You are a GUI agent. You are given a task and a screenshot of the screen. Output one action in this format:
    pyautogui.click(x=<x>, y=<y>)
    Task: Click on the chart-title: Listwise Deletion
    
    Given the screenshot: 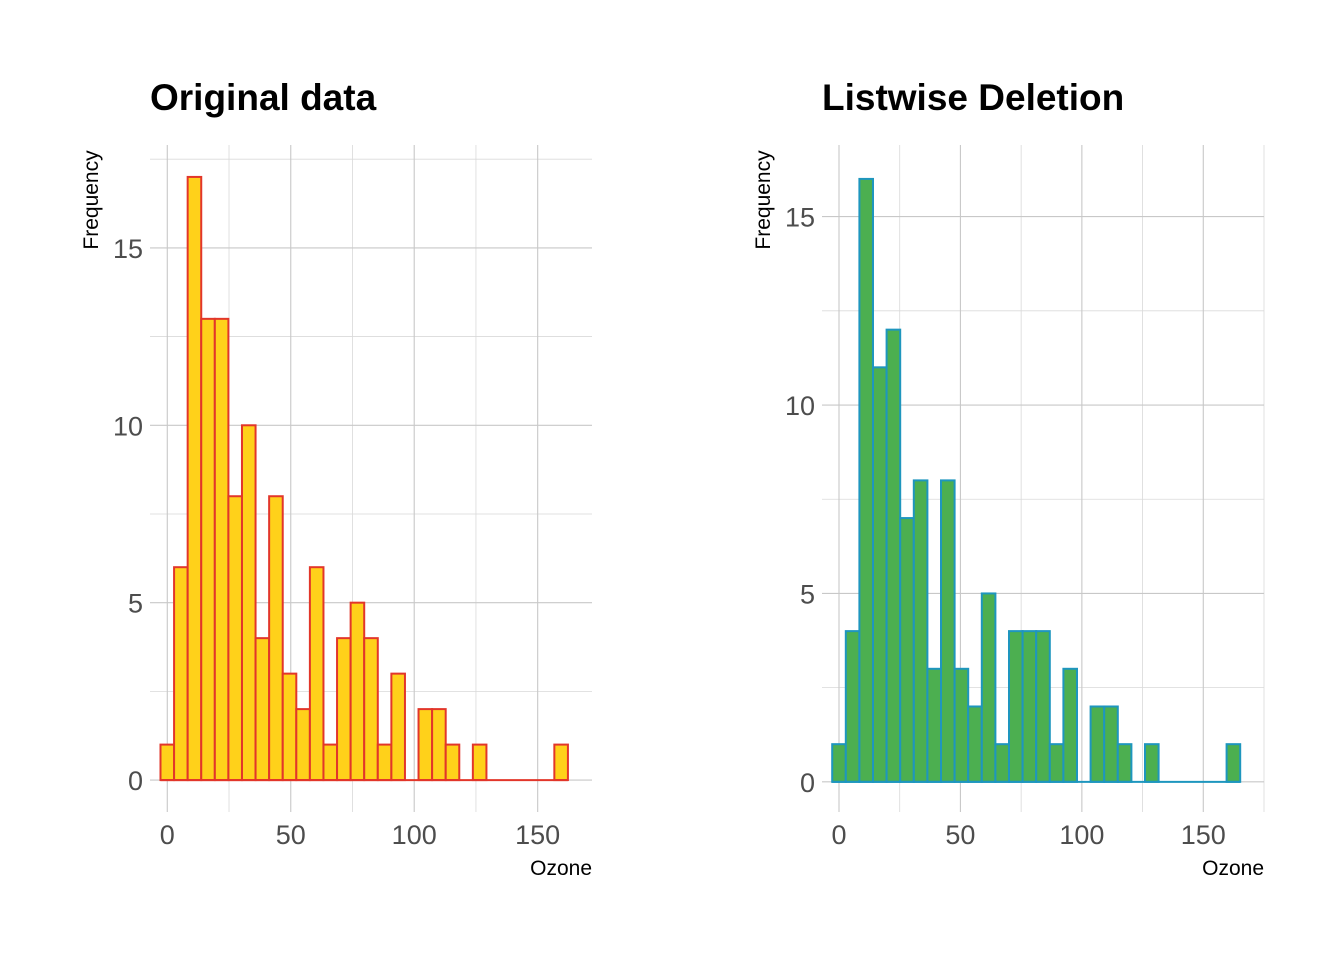 What is the action you would take?
    pyautogui.click(x=973, y=97)
    